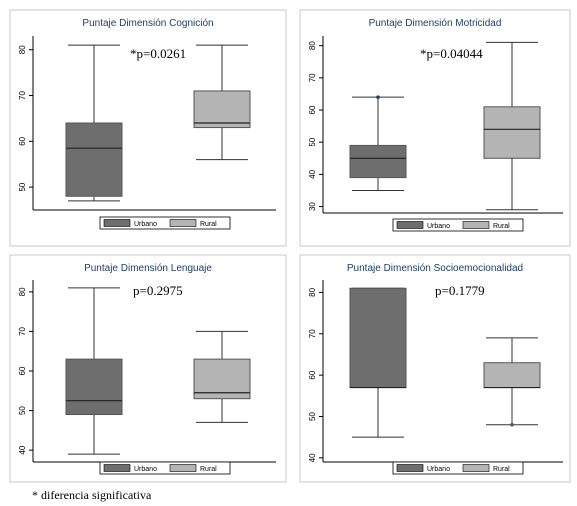 This screenshot has height=506, width=577. Describe the element at coordinates (435, 268) in the screenshot. I see `chart-title: Puntaje Dimensión Socioemocionalidad` at that location.